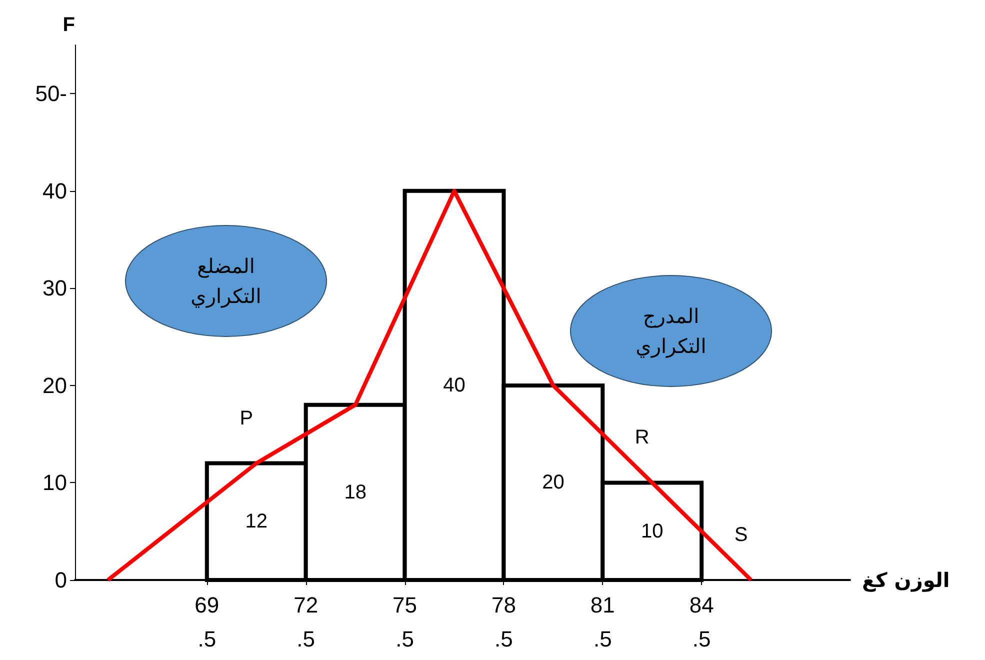  Describe the element at coordinates (741, 535) in the screenshot. I see `annotation: S` at that location.